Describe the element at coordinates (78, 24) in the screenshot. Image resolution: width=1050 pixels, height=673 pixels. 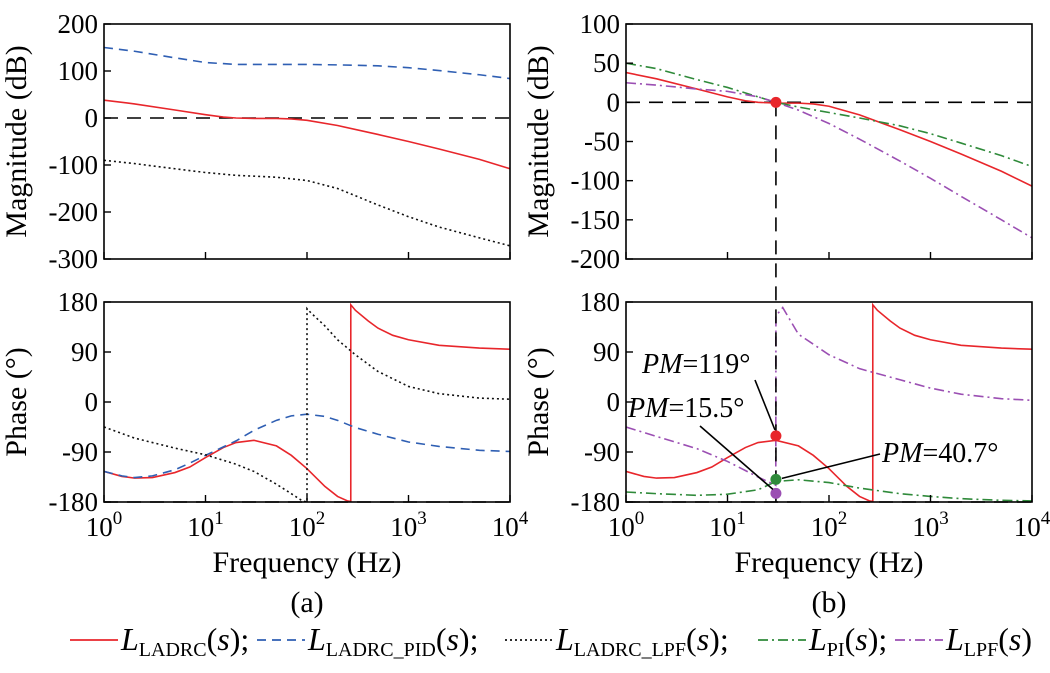
I see `y-tick-label: 200` at that location.